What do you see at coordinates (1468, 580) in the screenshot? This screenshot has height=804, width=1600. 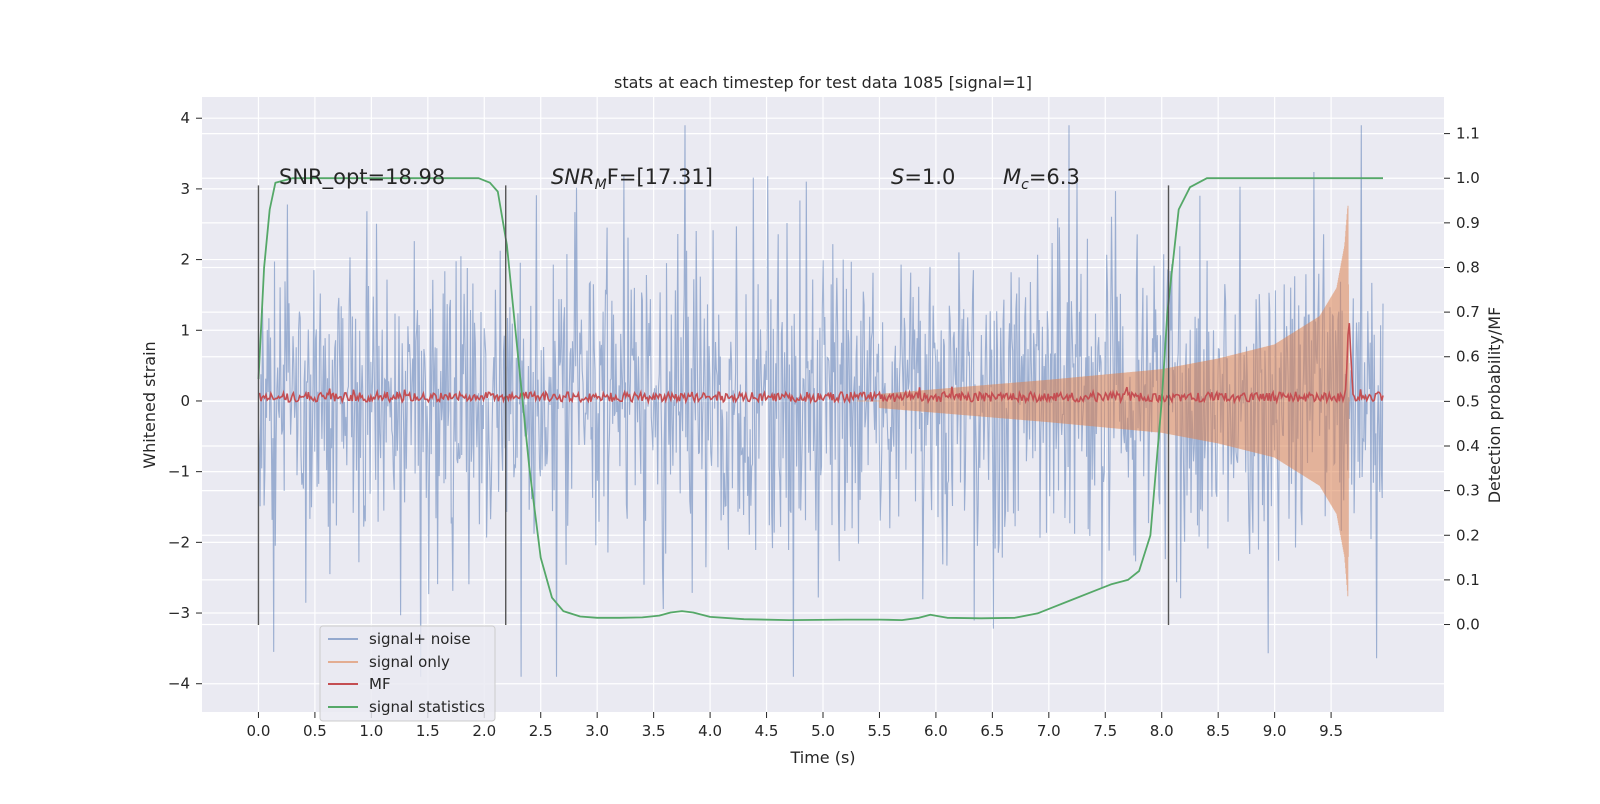 I see `y-tick-label-right: 0.1` at bounding box center [1468, 580].